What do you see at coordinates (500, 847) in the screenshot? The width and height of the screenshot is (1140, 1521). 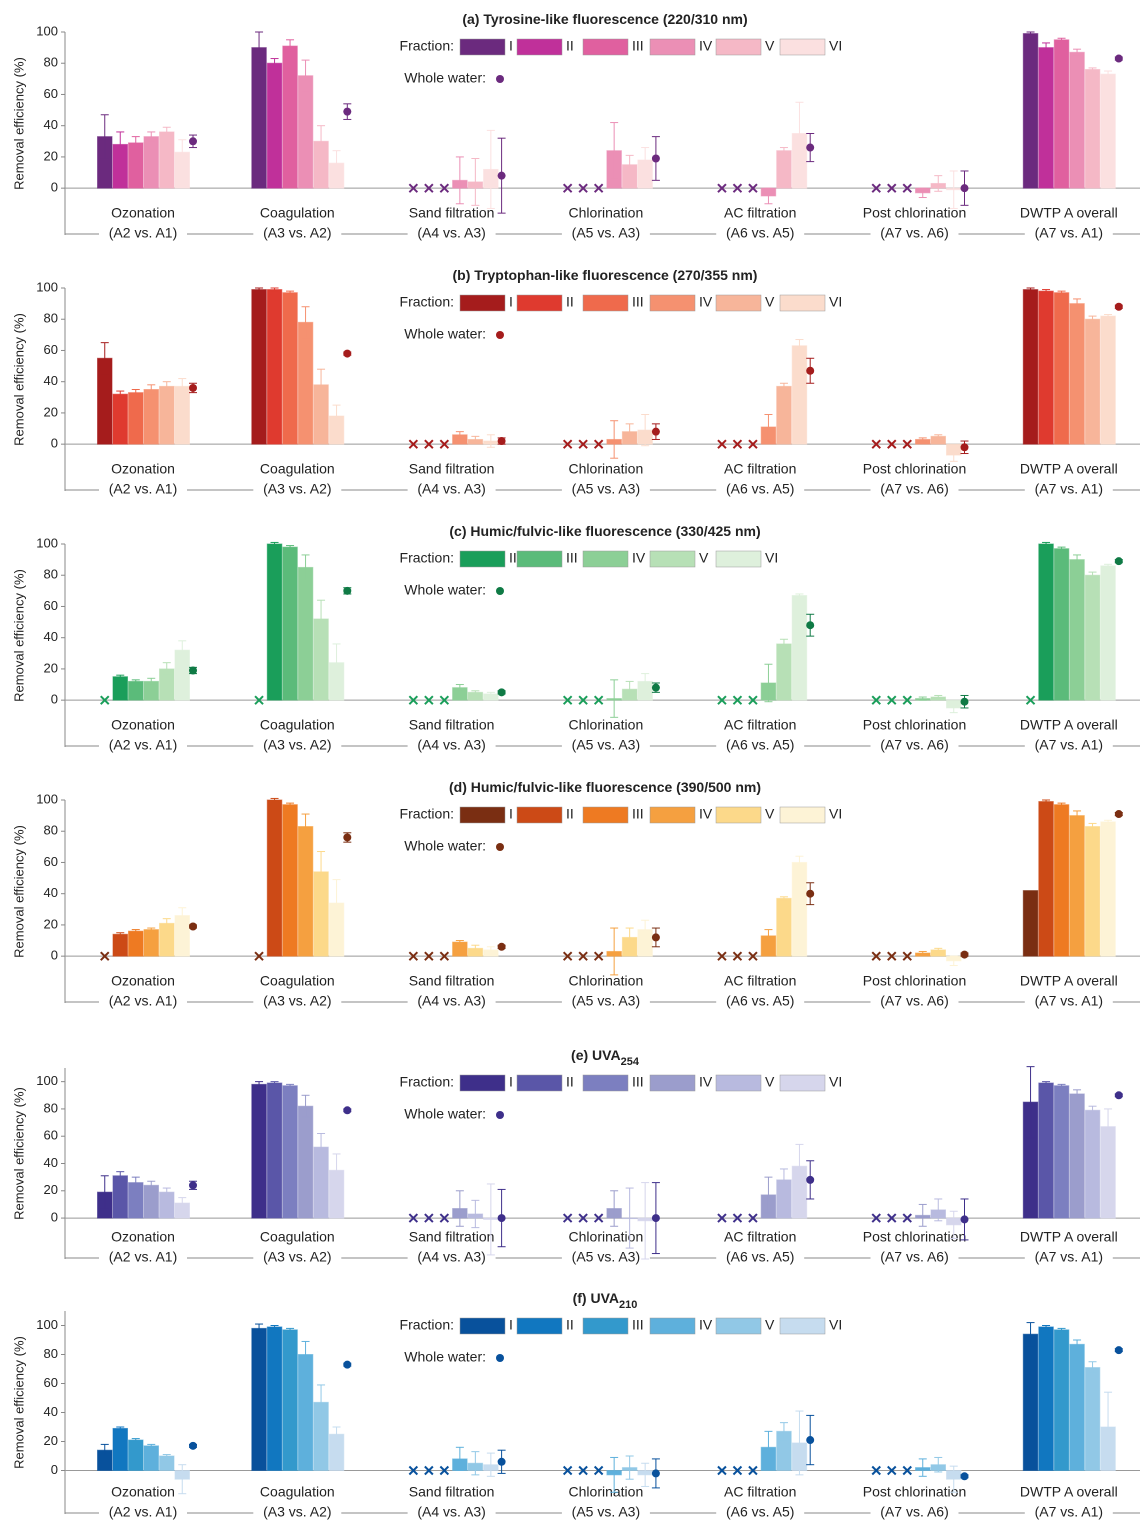 I see `legend-marker` at bounding box center [500, 847].